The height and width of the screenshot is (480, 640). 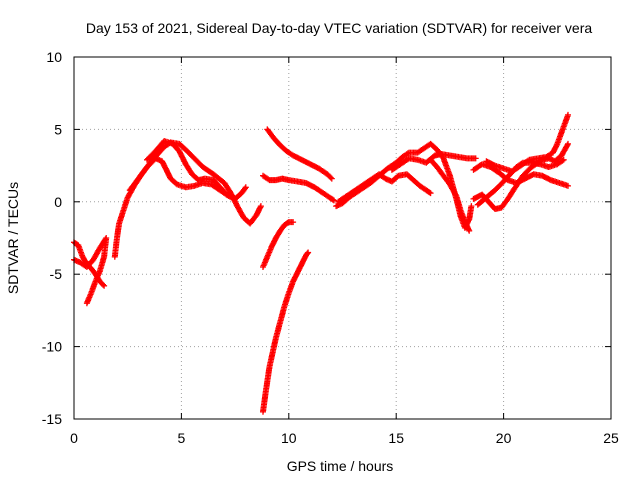 What do you see at coordinates (74, 438) in the screenshot?
I see `x-tick-label: 0` at bounding box center [74, 438].